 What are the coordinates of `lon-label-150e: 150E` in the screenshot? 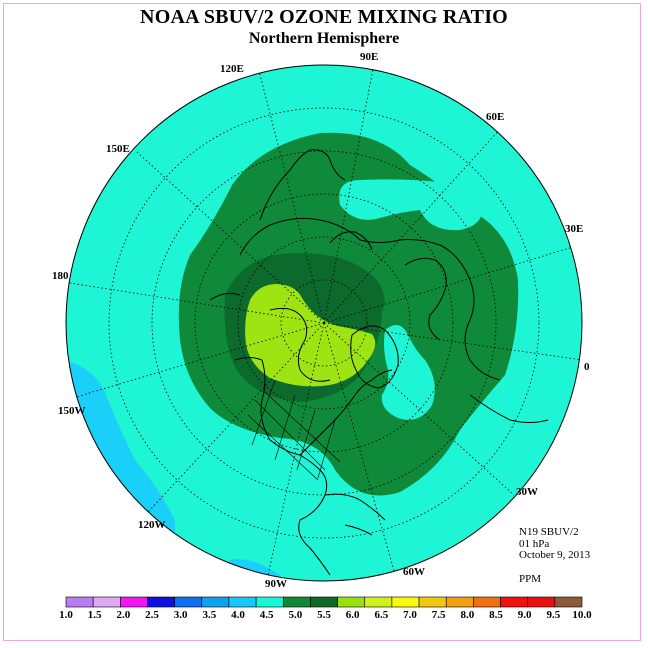 It's located at (118, 149).